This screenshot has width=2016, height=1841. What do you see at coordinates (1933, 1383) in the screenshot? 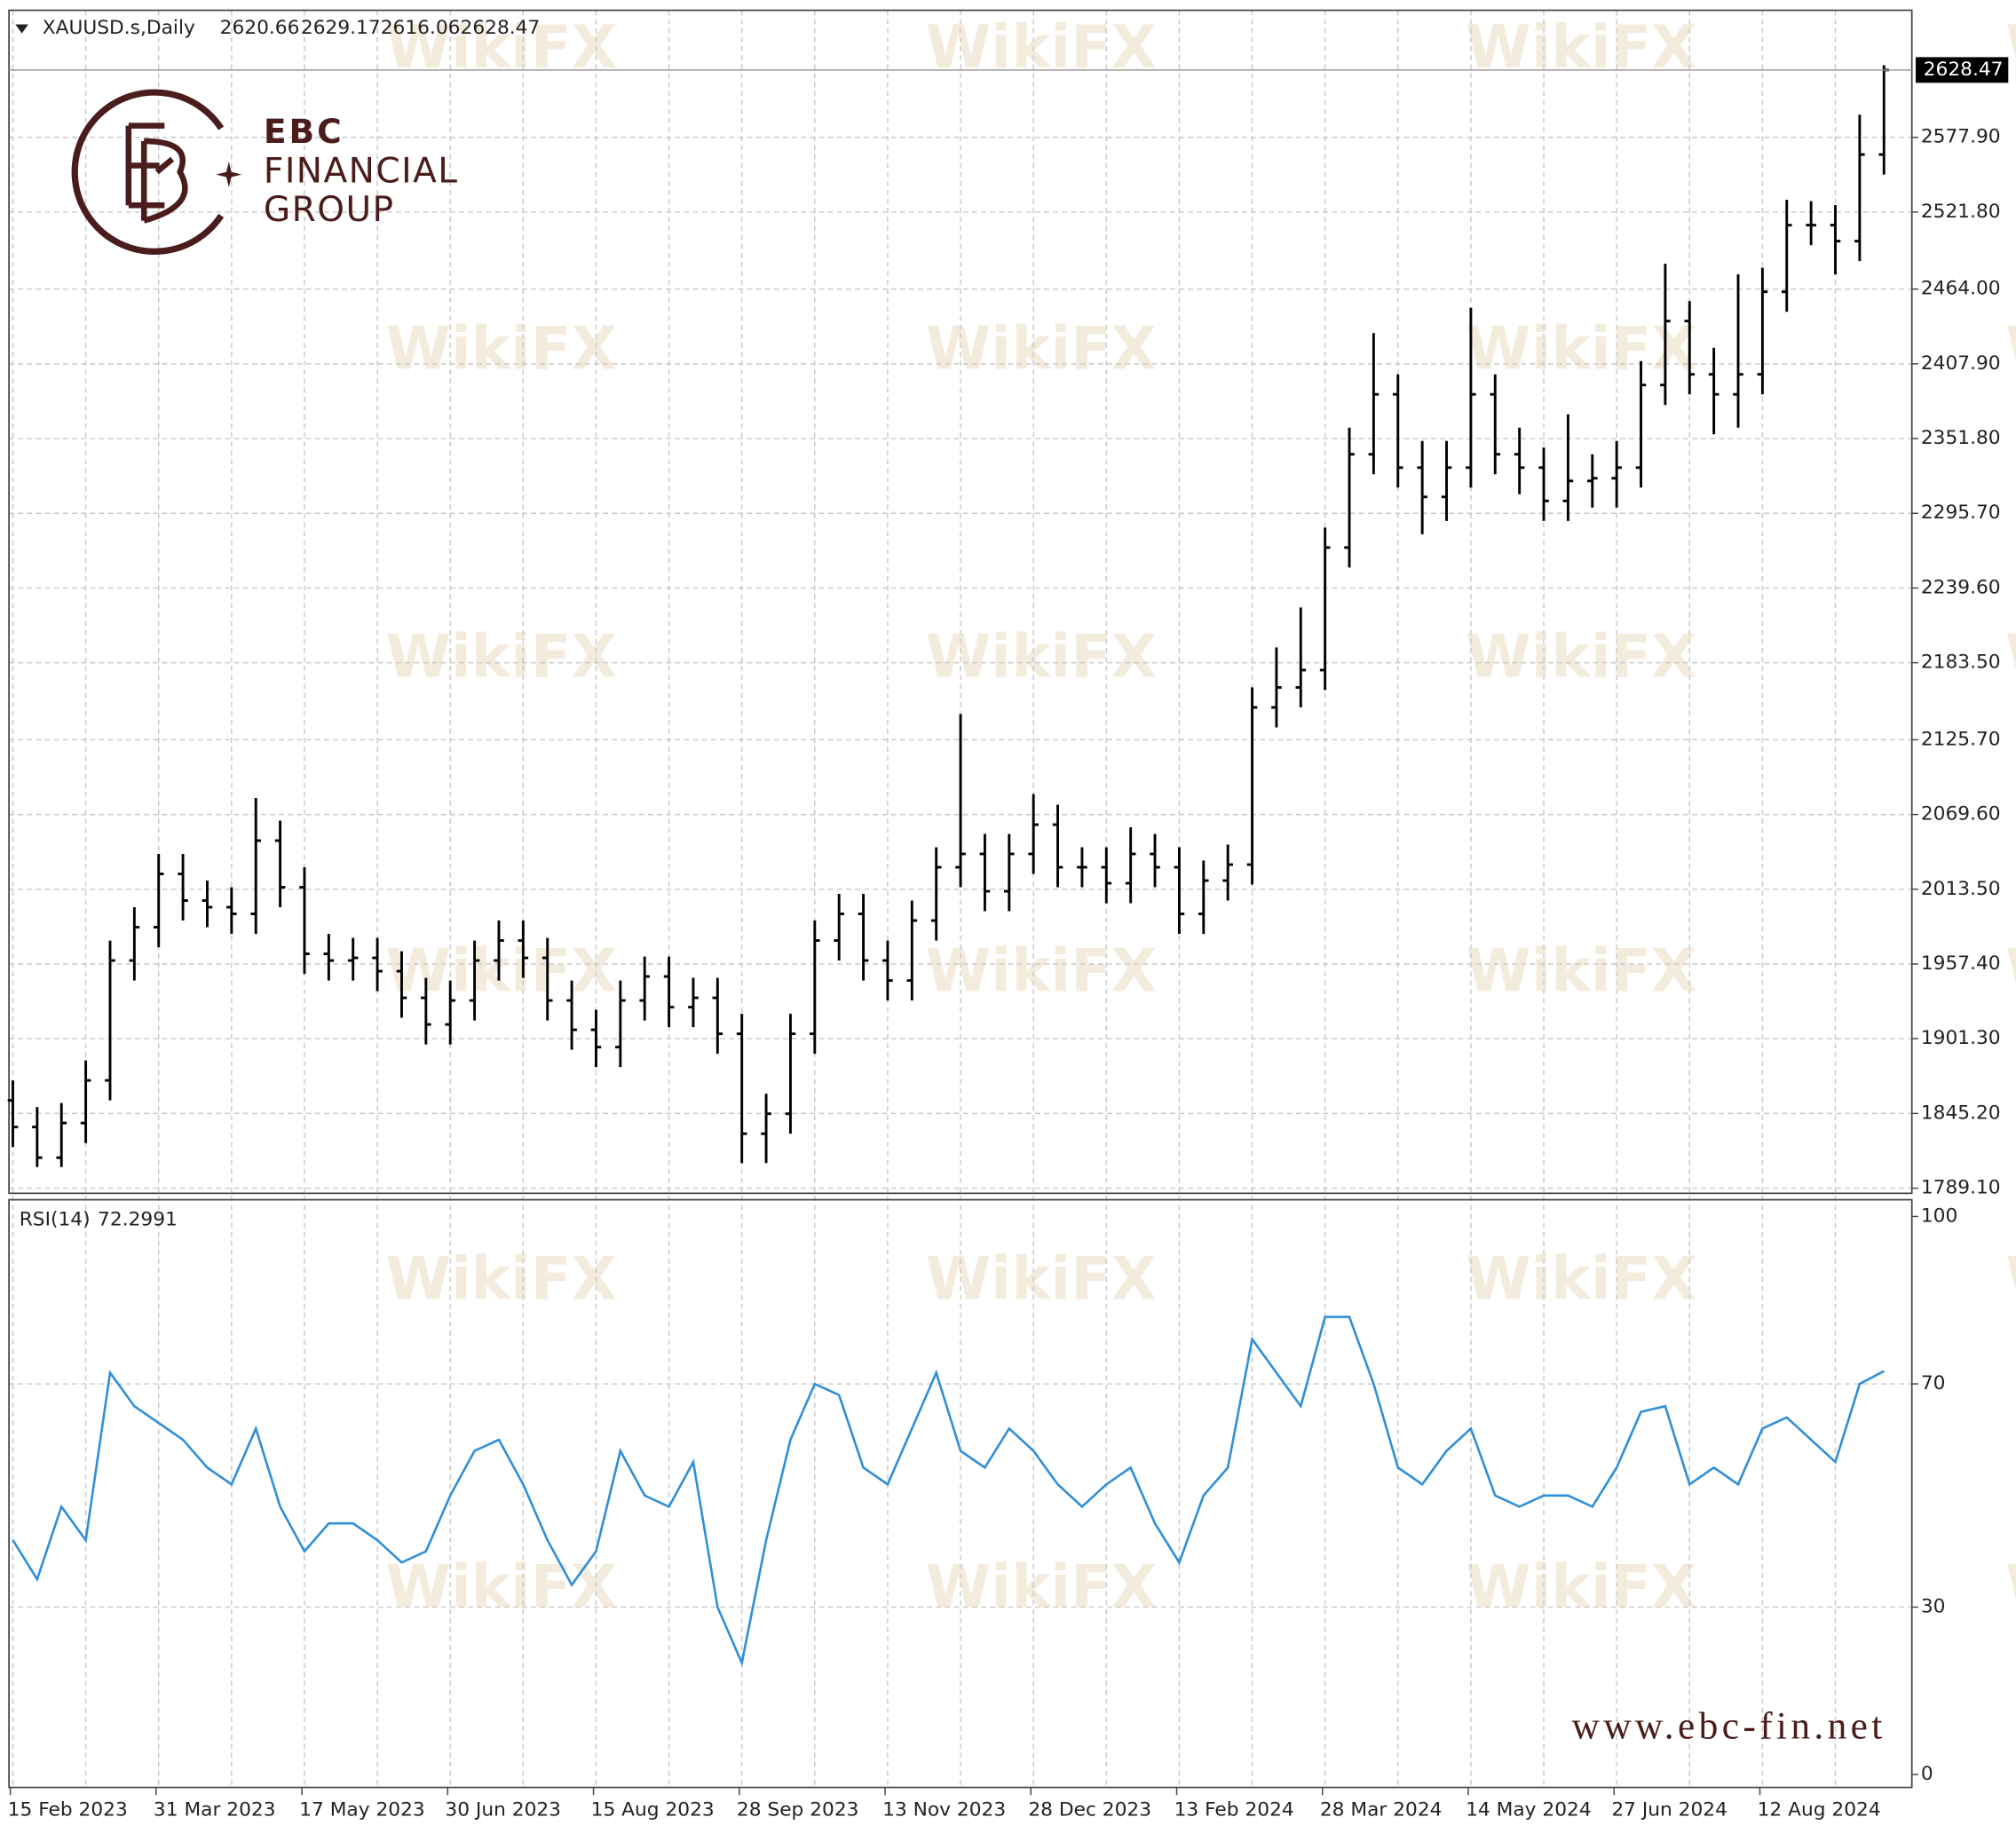
I see `y-tick-label: 70` at bounding box center [1933, 1383].